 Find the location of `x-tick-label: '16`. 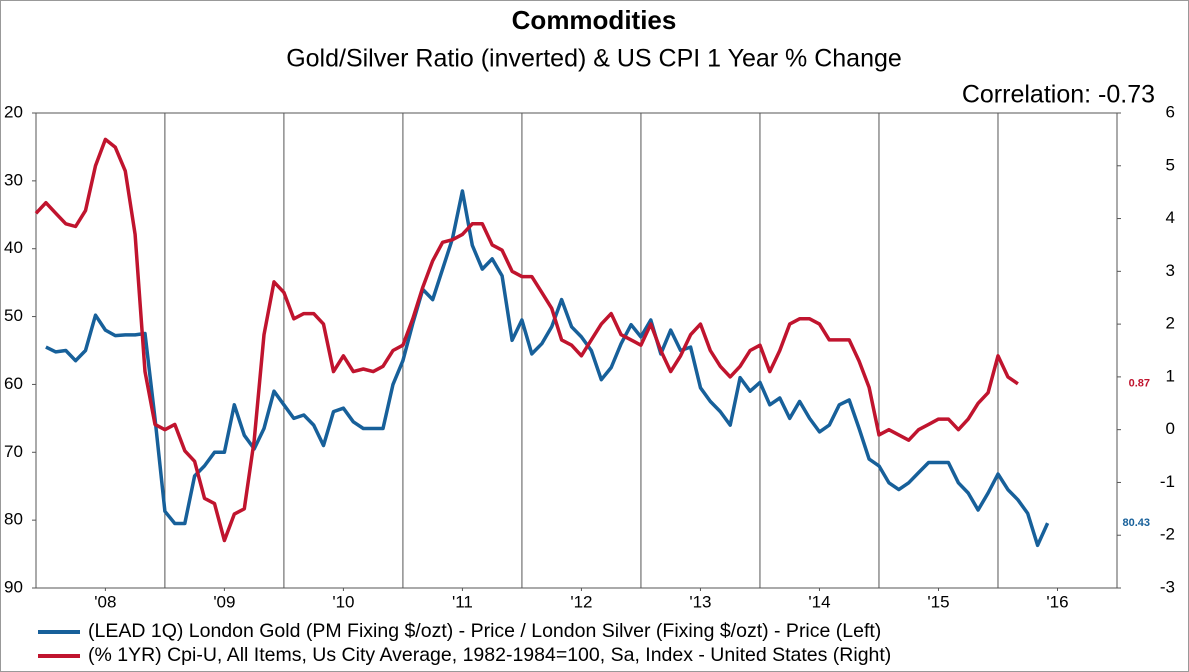

x-tick-label: '16 is located at coordinates (1057, 601).